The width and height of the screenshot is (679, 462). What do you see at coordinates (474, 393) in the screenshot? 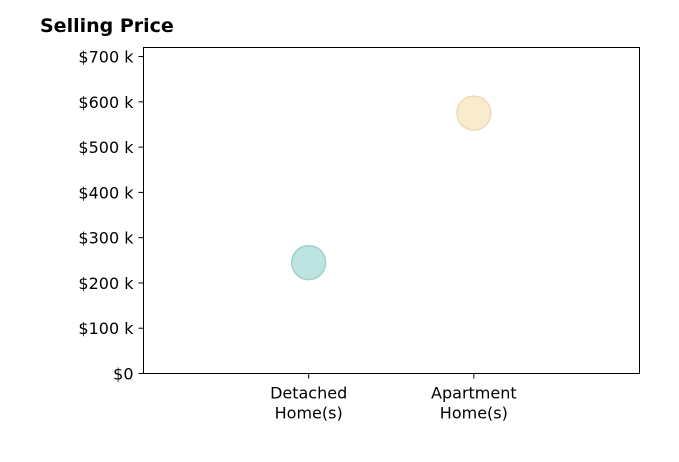
I see `x-tick-label-line: Apartment` at bounding box center [474, 393].